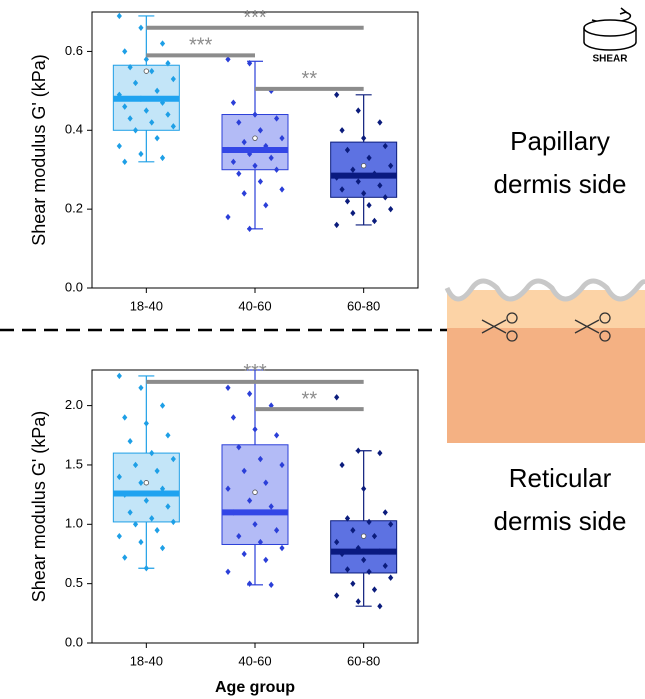 Image resolution: width=645 pixels, height=699 pixels. Describe the element at coordinates (146, 305) in the screenshot. I see `x-tick-label: 18-40` at that location.